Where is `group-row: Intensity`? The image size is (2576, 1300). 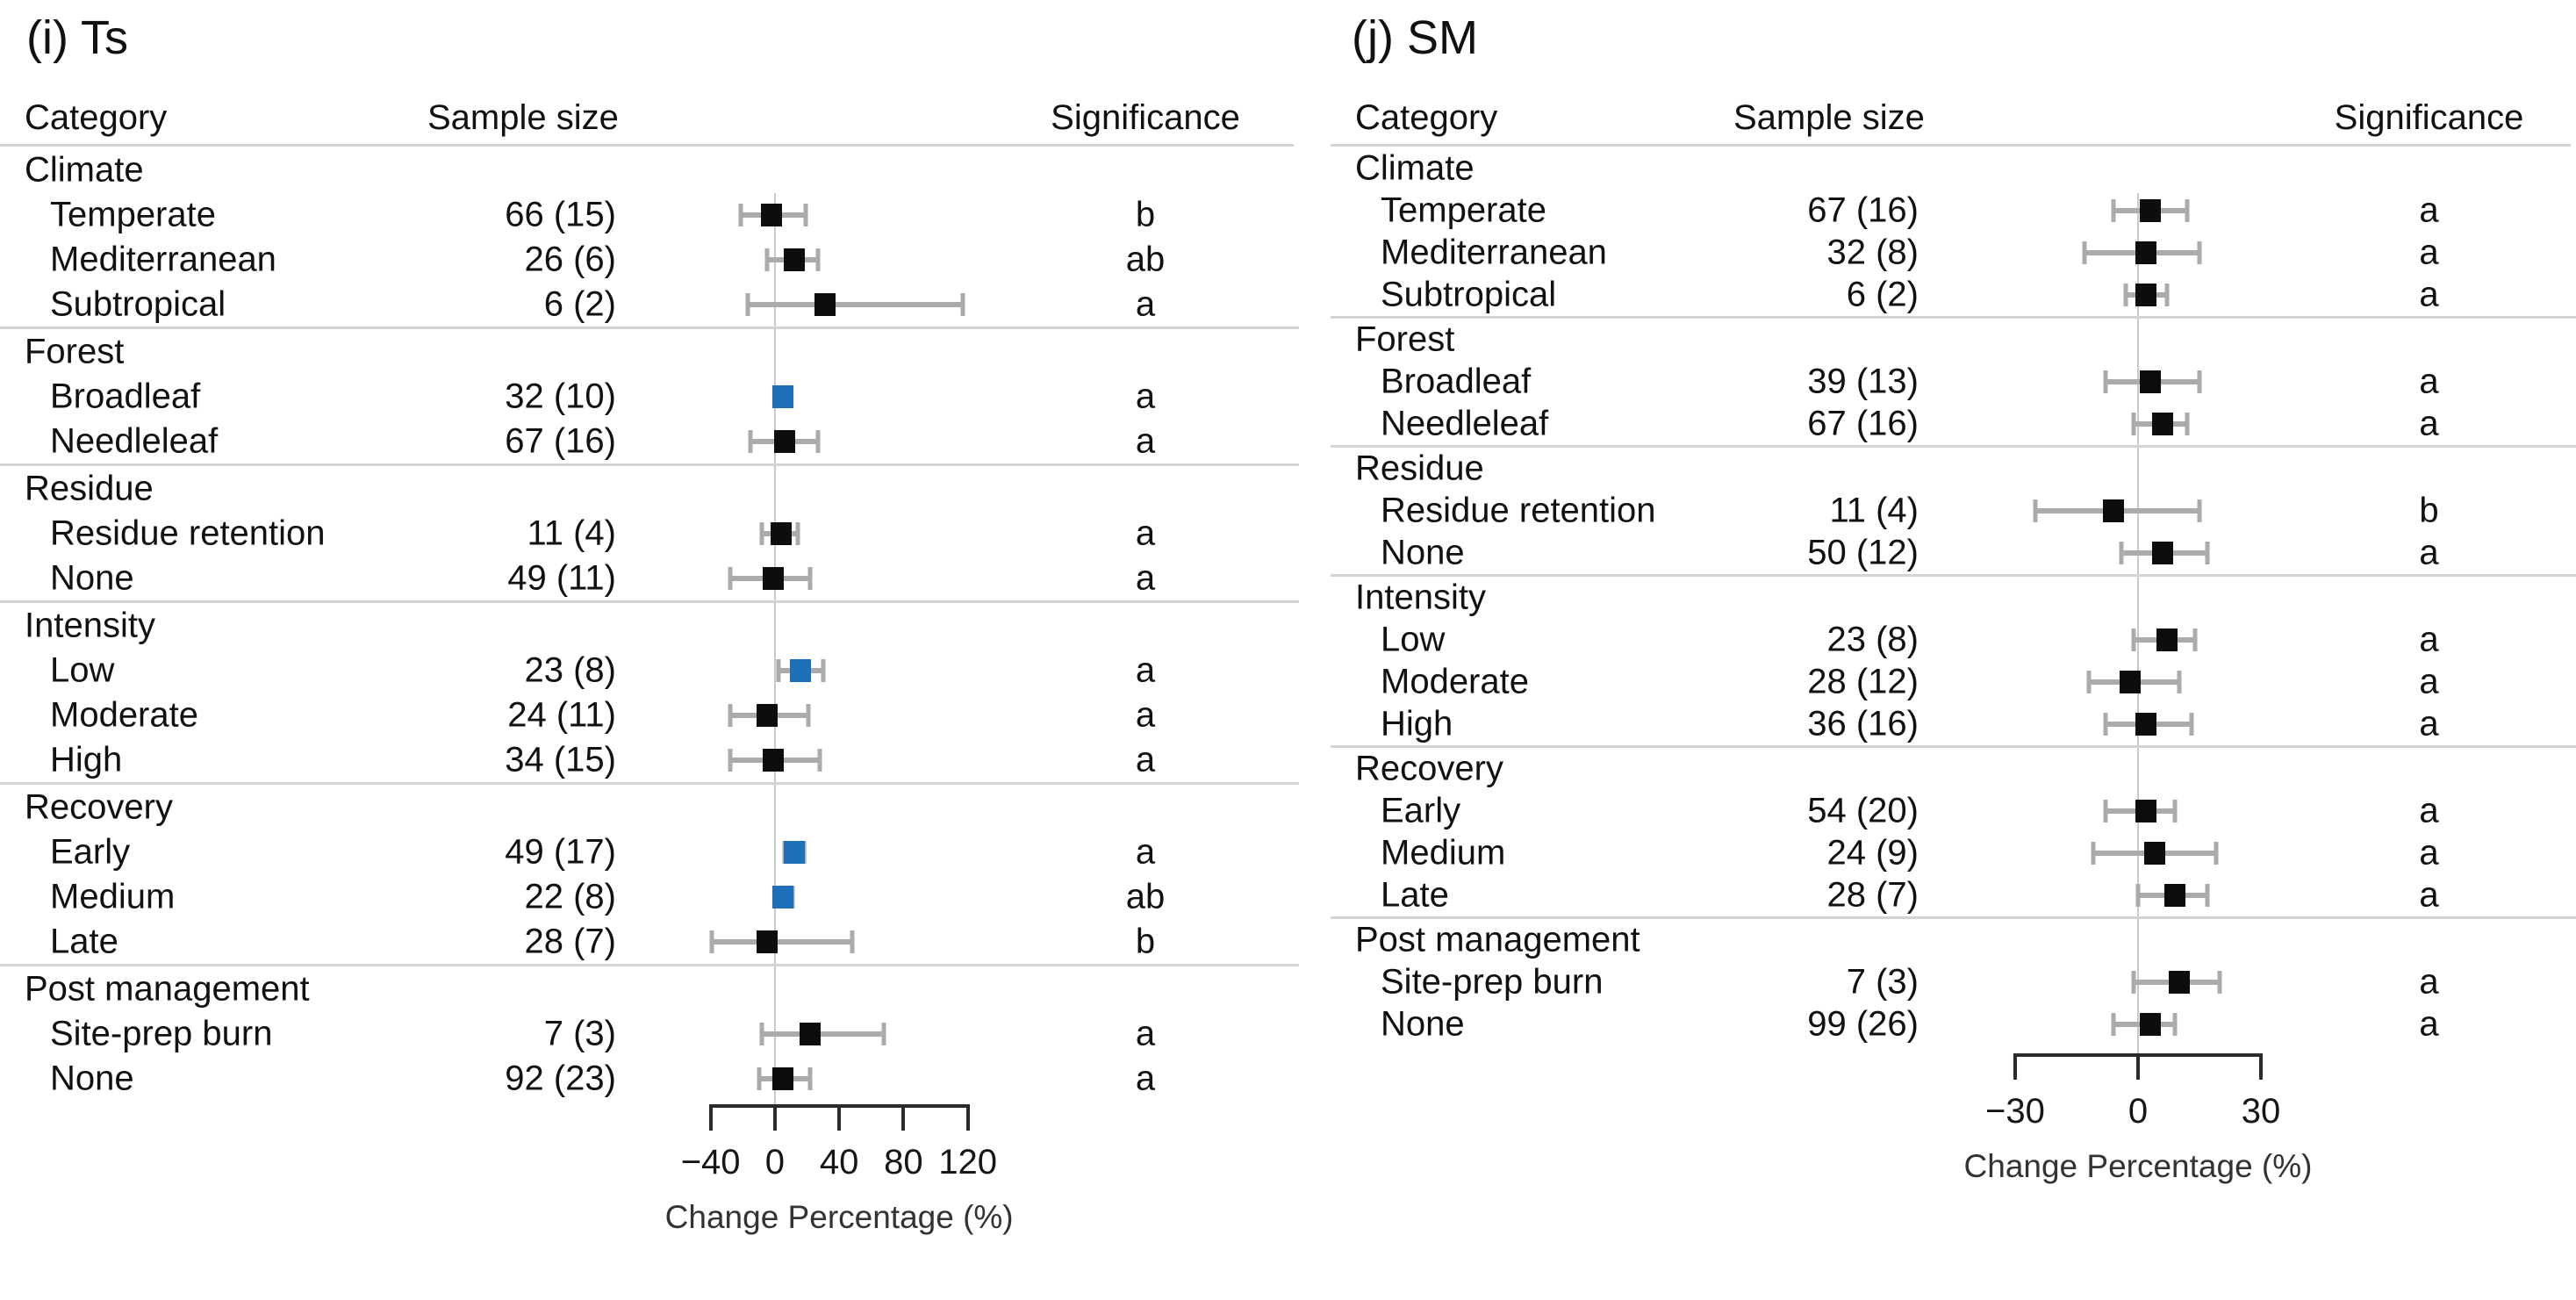 group-row: Intensity is located at coordinates (649, 625).